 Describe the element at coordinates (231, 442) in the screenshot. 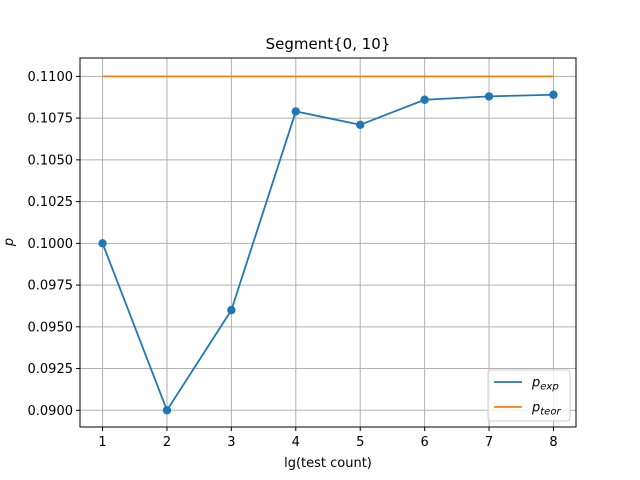

I see `x-tick-label: 3` at that location.